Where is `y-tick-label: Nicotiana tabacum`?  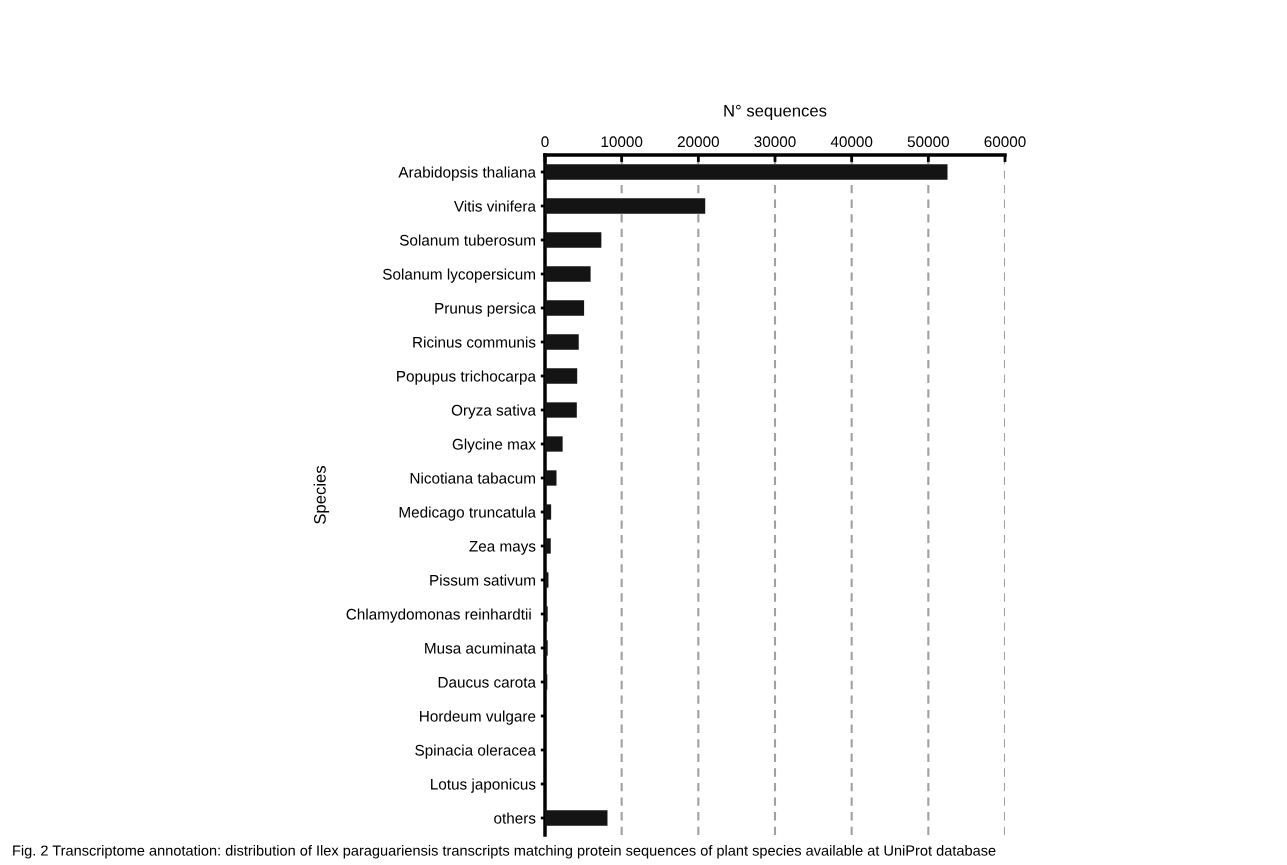
y-tick-label: Nicotiana tabacum is located at coordinates (472, 478).